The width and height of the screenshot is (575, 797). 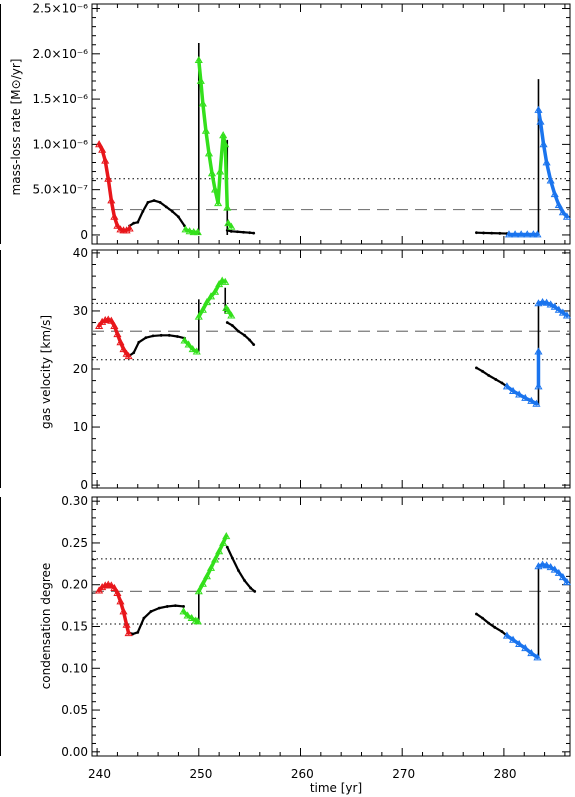 I want to click on y-tick-label: 0.20, so click(x=74, y=585).